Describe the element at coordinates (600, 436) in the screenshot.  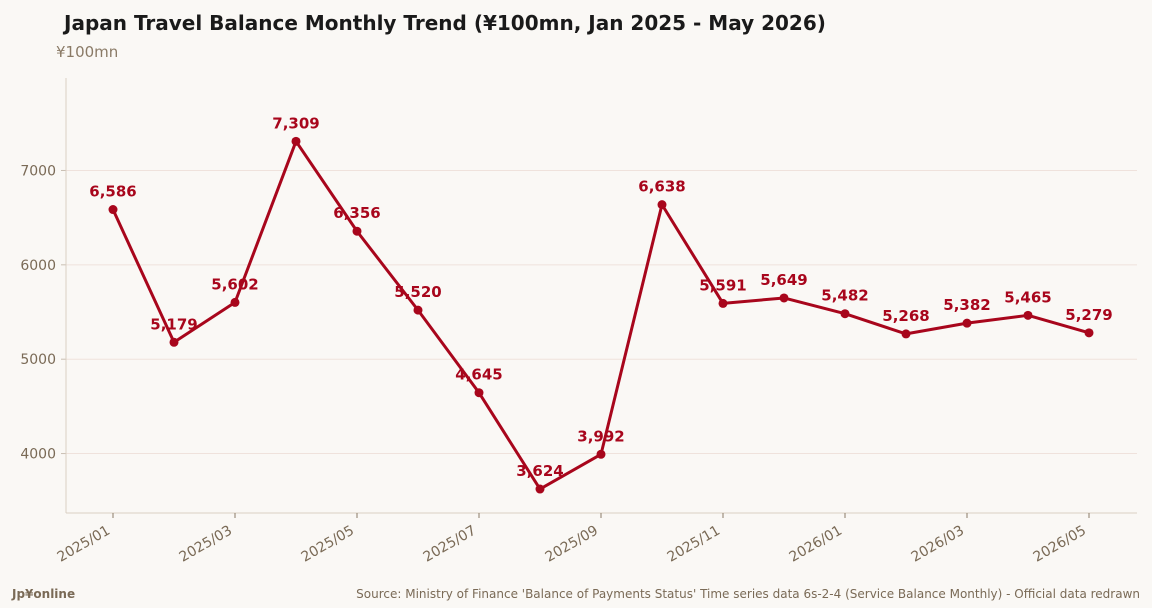
I see `data-label: 3,992` at that location.